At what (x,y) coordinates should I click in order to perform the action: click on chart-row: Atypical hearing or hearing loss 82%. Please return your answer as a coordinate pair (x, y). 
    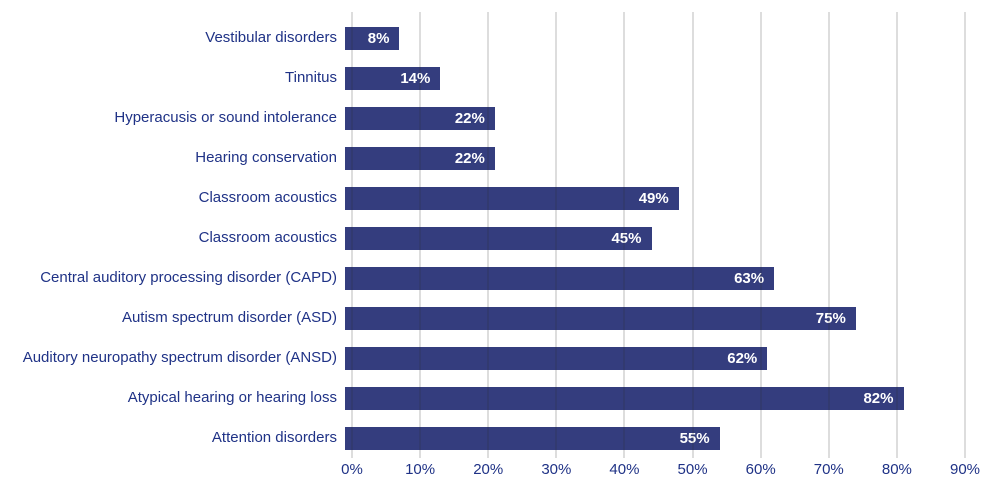
    Looking at the image, I should click on (500, 398).